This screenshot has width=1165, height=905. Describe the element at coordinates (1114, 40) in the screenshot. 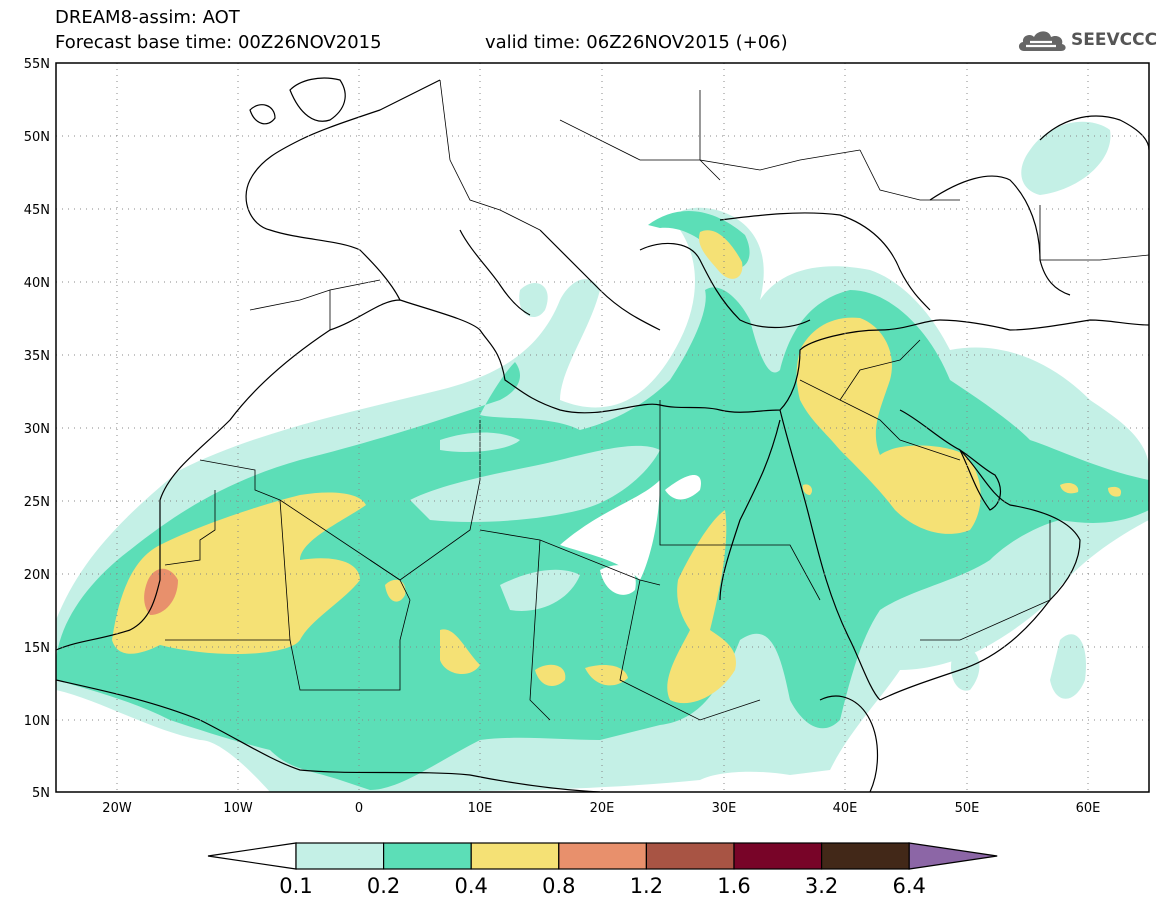

I see `logo-text: SEEVCCC` at that location.